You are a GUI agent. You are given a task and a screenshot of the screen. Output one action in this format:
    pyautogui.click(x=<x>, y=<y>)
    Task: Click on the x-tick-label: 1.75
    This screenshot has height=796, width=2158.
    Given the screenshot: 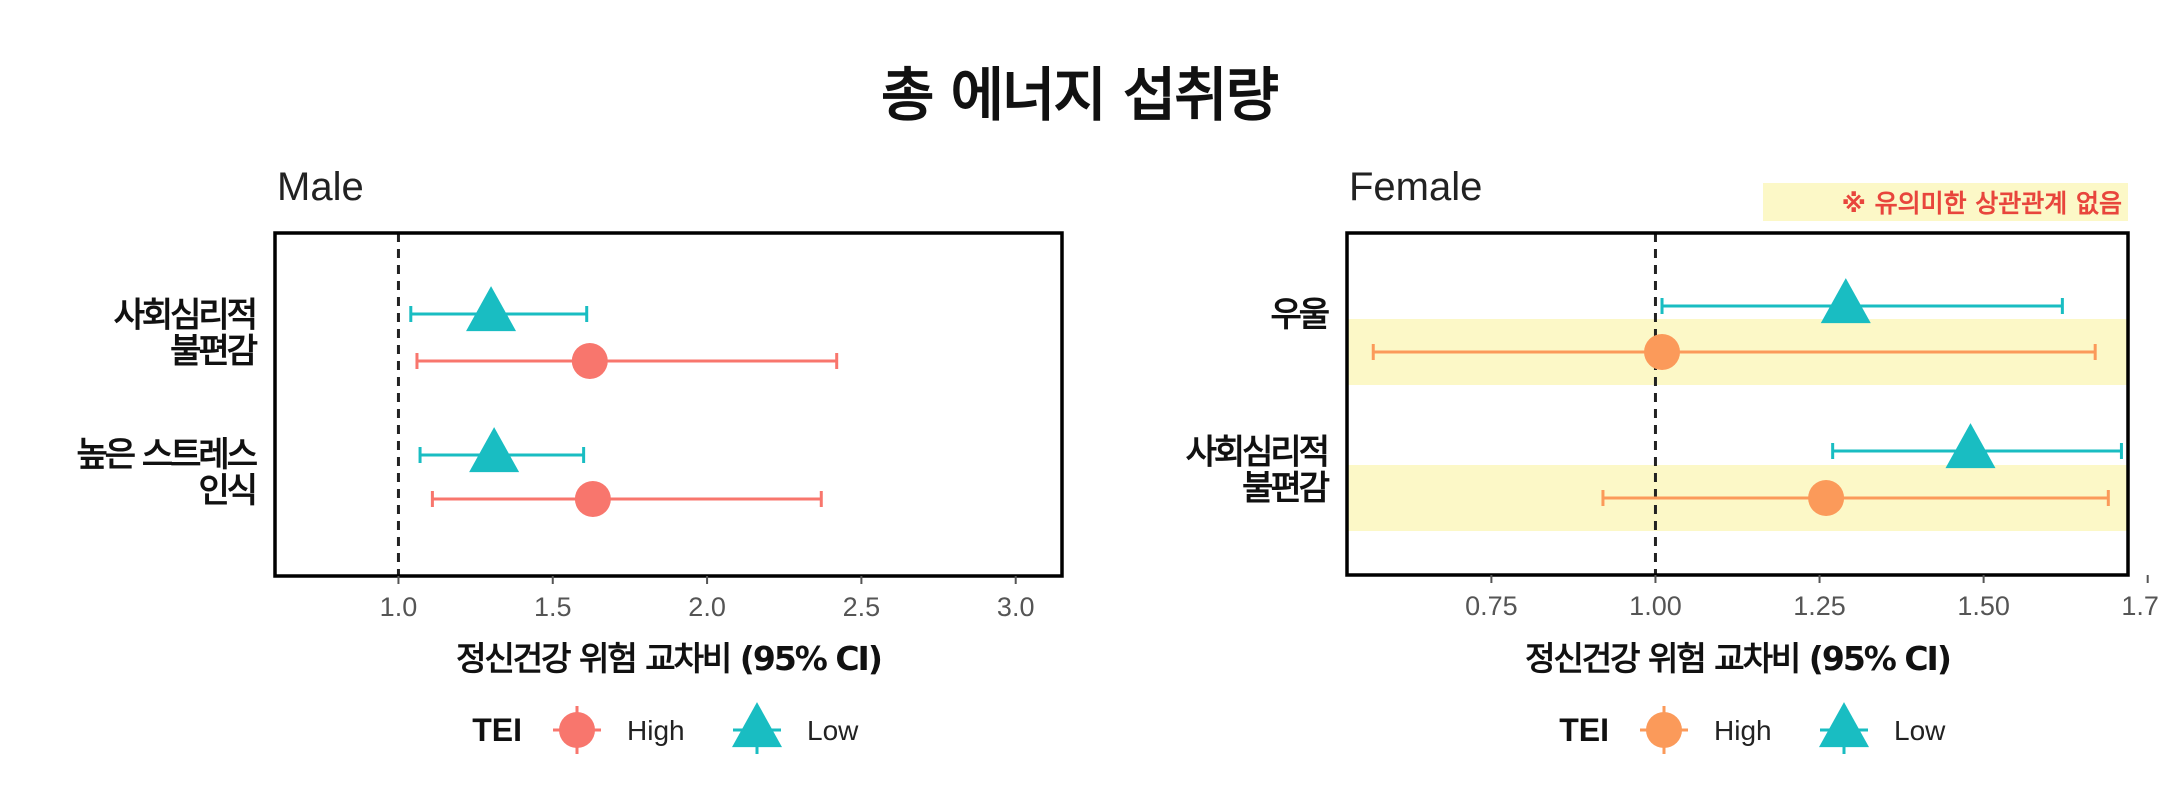 What is the action you would take?
    pyautogui.click(x=2139, y=606)
    